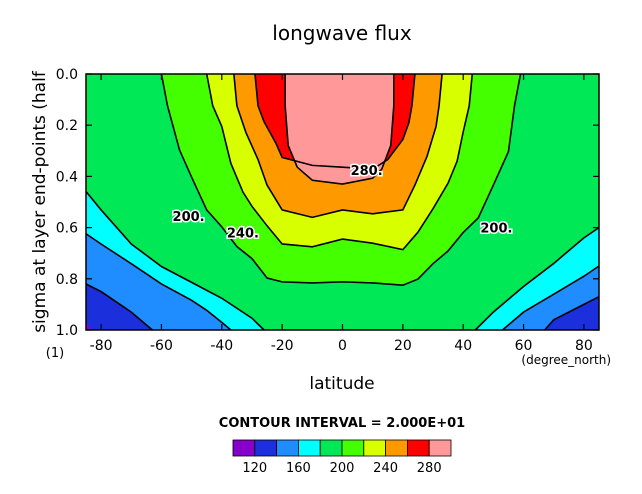 The height and width of the screenshot is (494, 642). What do you see at coordinates (342, 33) in the screenshot?
I see `chart-title: longwave flux` at bounding box center [342, 33].